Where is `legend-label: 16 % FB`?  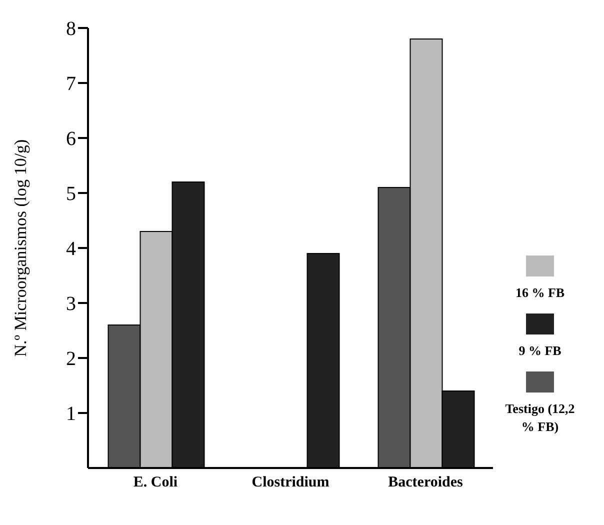
legend-label: 16 % FB is located at coordinates (540, 292).